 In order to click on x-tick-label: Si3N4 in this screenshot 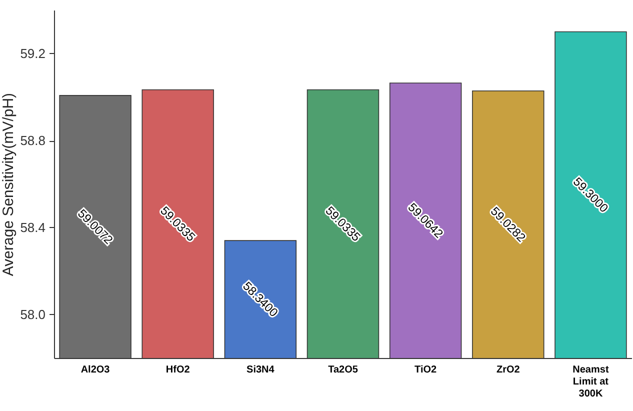, I will do `click(260, 370)`.